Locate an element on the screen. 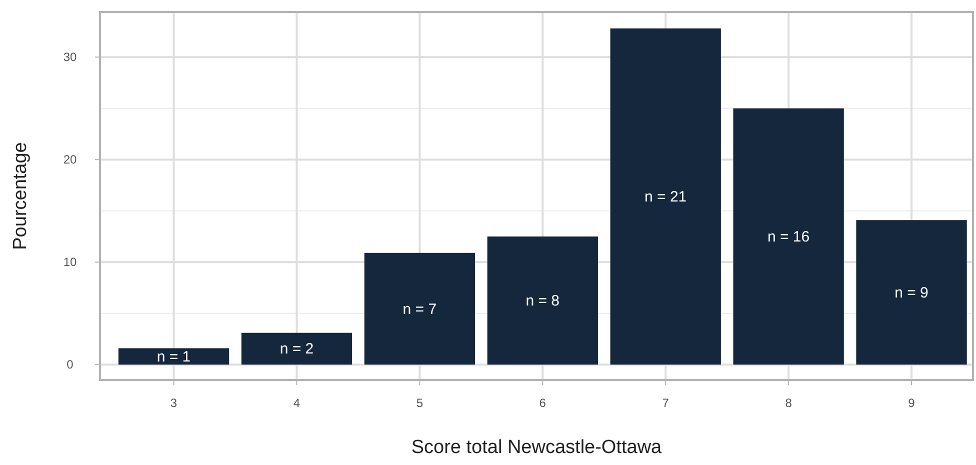 This screenshot has height=465, width=976. annotation: n = 2 is located at coordinates (297, 349).